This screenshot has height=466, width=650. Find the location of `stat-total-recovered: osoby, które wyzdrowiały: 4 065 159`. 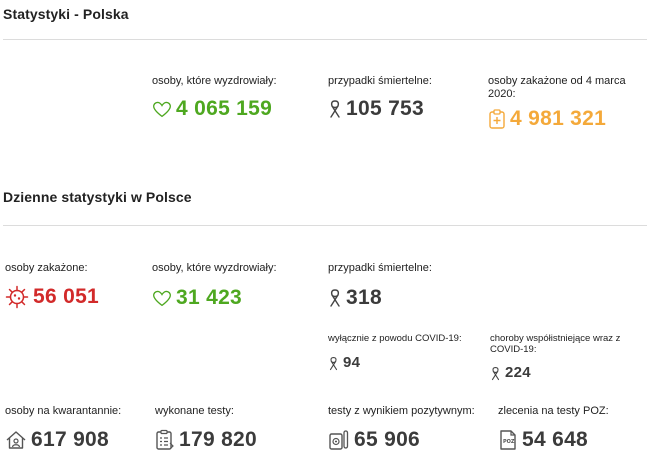

stat-total-recovered: osoby, które wyzdrowiały: 4 065 159 is located at coordinates (214, 98).